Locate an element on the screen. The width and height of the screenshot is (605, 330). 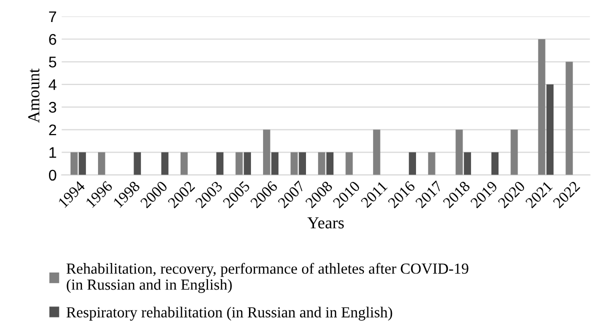
y-tick-label: 6 is located at coordinates (52, 39).